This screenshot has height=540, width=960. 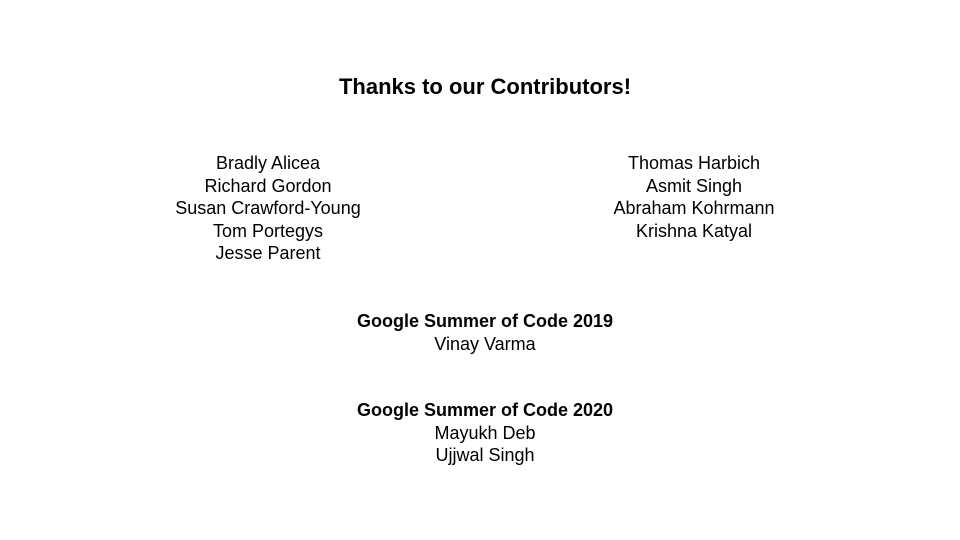 I want to click on gsoc-2020-names: Mayukh Deb Ujjwal Singh, so click(x=480, y=444).